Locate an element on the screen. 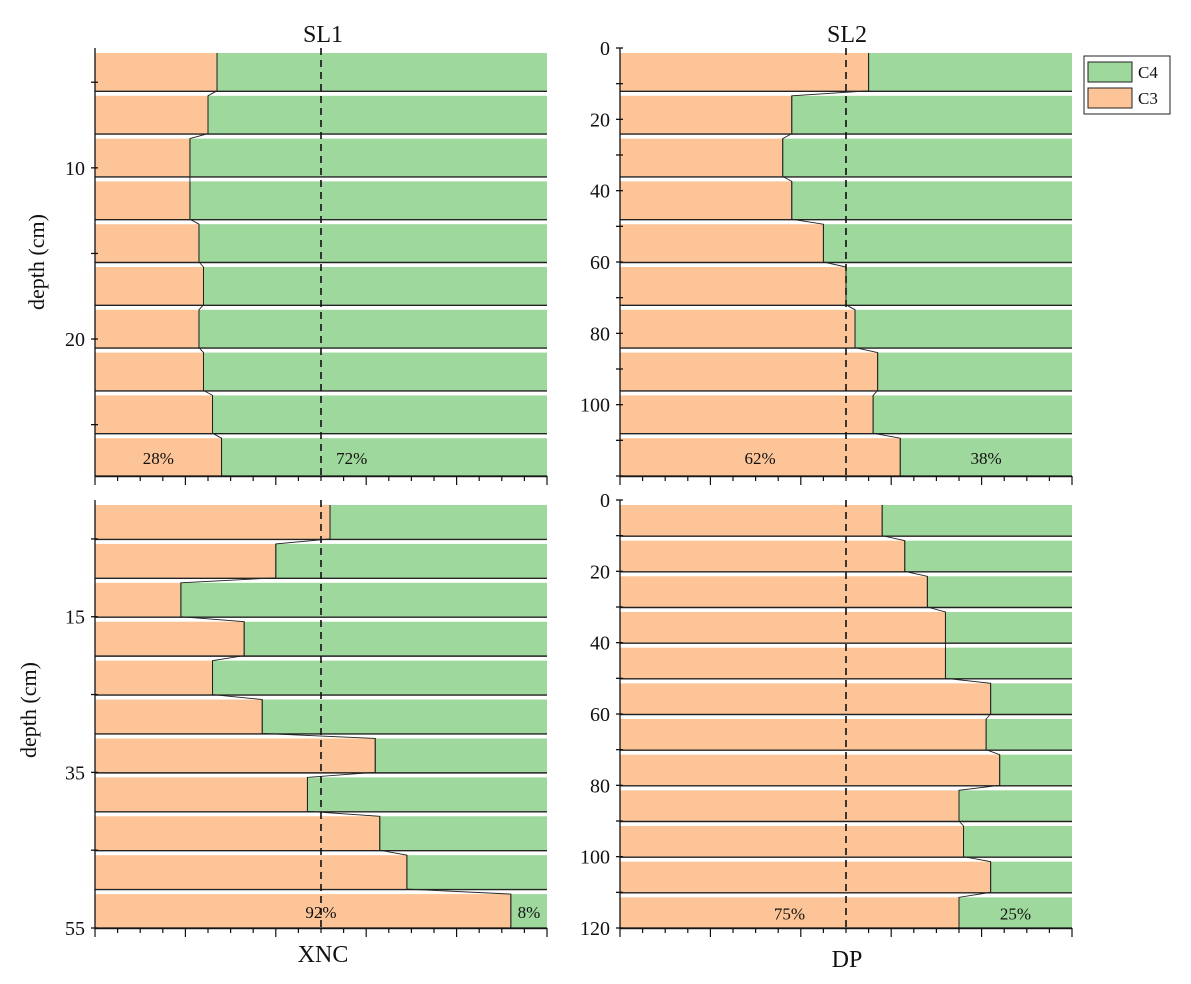 The width and height of the screenshot is (1191, 984). sl1-c3-annotation: 28% is located at coordinates (158, 458).